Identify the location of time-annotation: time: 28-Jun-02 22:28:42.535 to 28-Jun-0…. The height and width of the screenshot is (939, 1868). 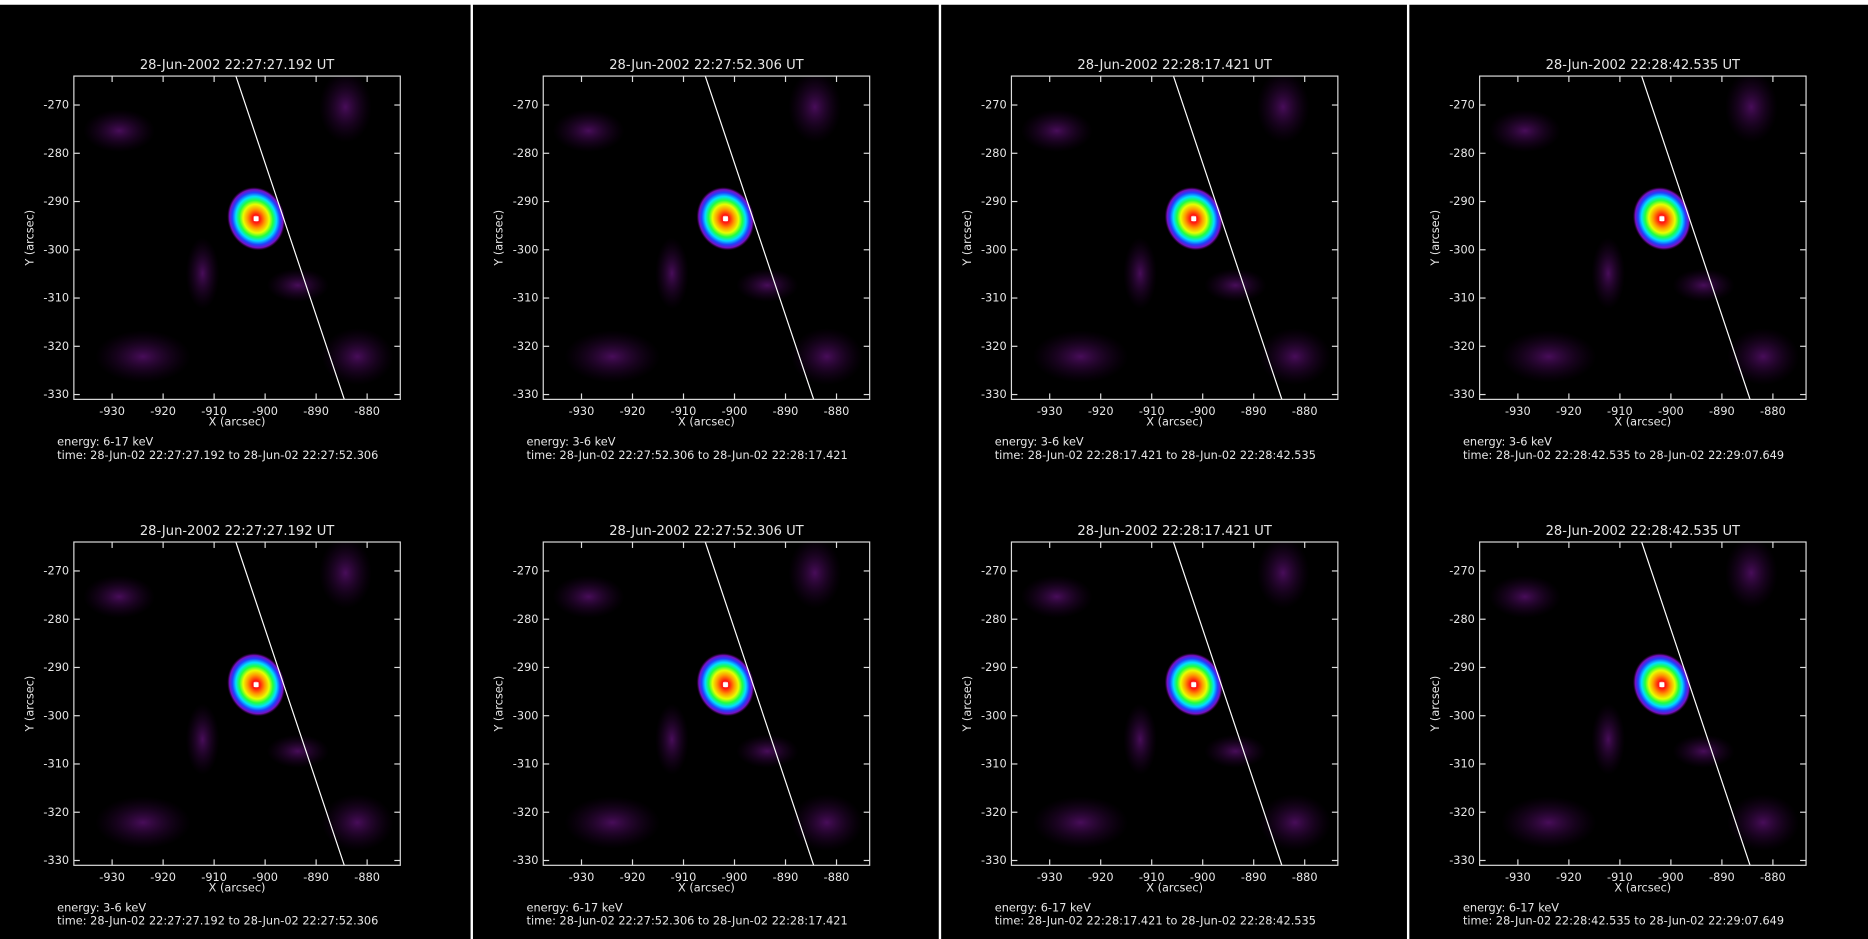
(1623, 921).